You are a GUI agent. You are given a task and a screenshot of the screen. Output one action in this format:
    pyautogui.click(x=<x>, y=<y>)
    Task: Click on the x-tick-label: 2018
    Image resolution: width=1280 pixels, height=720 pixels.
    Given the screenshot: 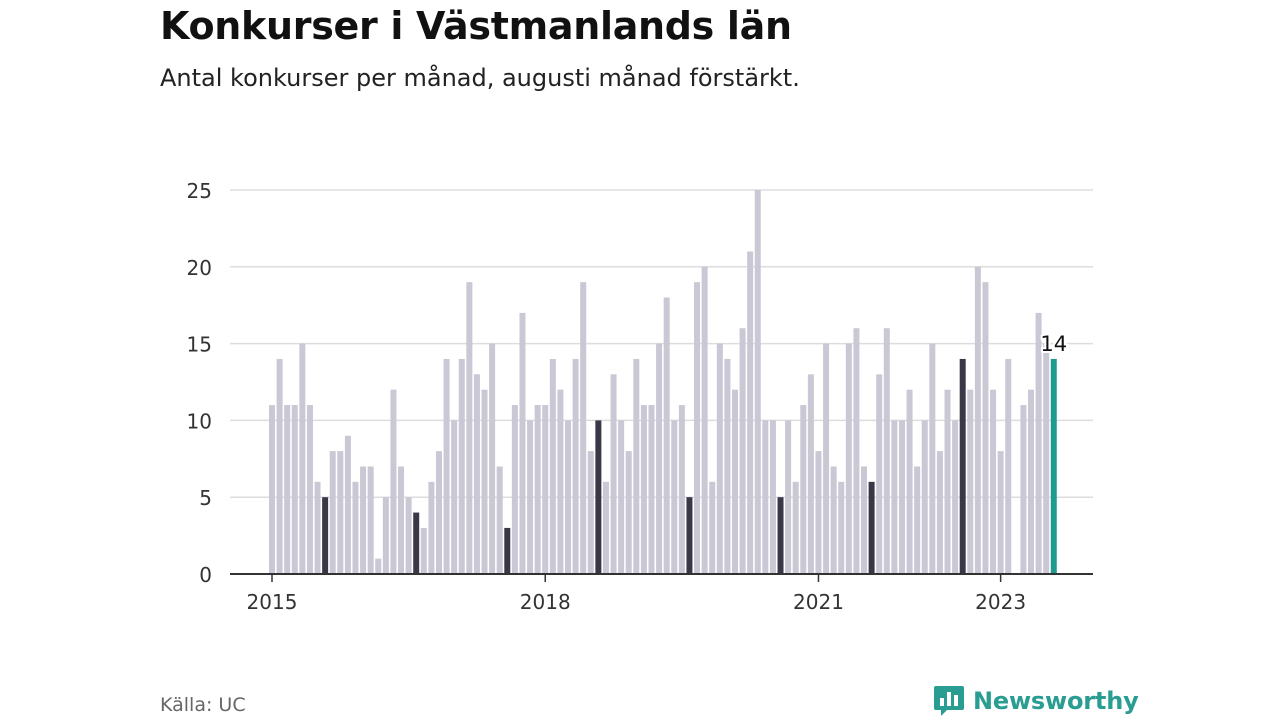 What is the action you would take?
    pyautogui.click(x=545, y=602)
    